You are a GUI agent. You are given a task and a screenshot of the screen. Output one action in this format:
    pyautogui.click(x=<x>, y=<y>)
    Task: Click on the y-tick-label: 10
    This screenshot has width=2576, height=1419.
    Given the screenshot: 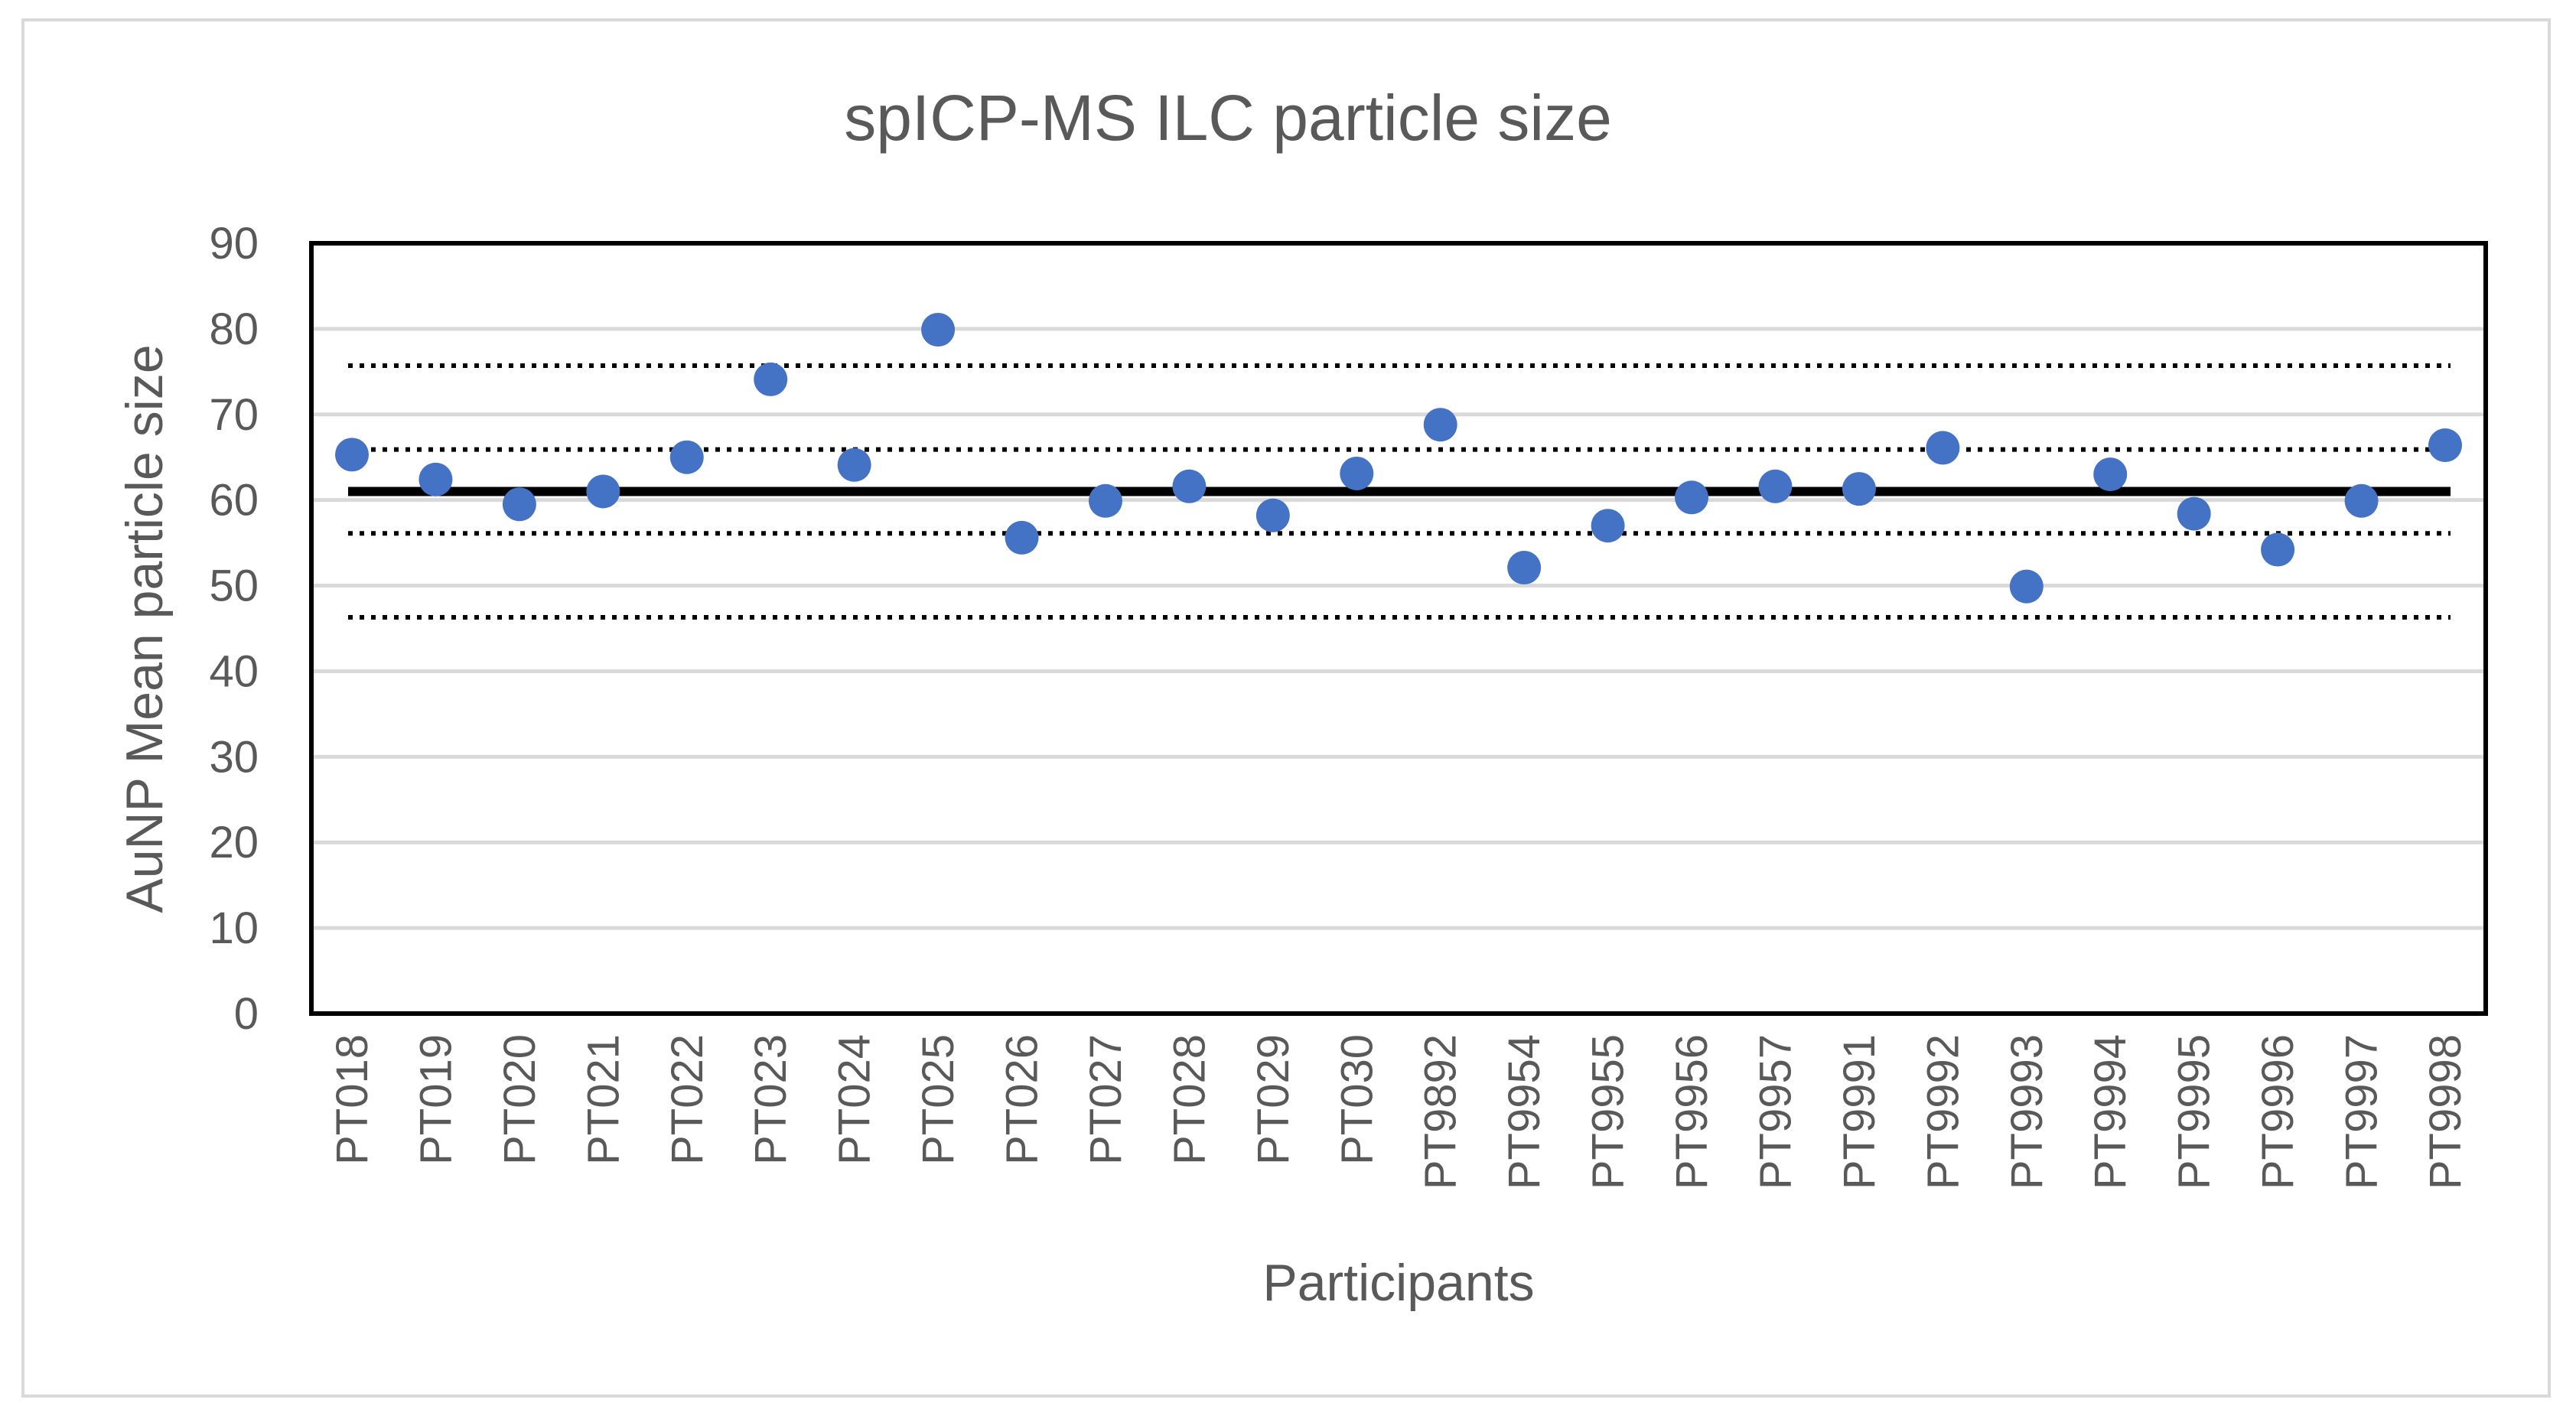 What is the action you would take?
    pyautogui.click(x=234, y=928)
    